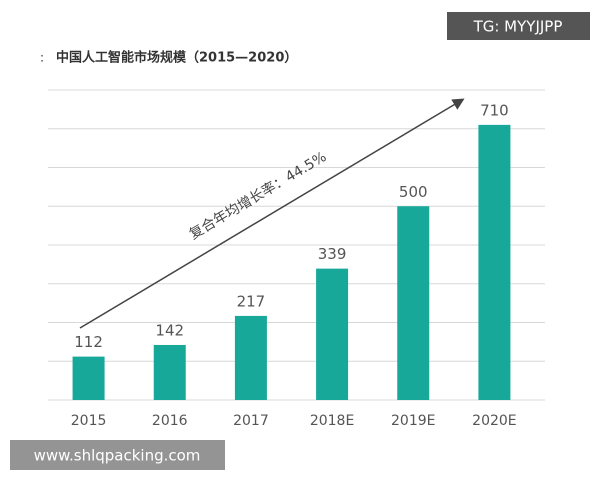 This screenshot has width=600, height=480. I want to click on data-label: 710, so click(494, 110).